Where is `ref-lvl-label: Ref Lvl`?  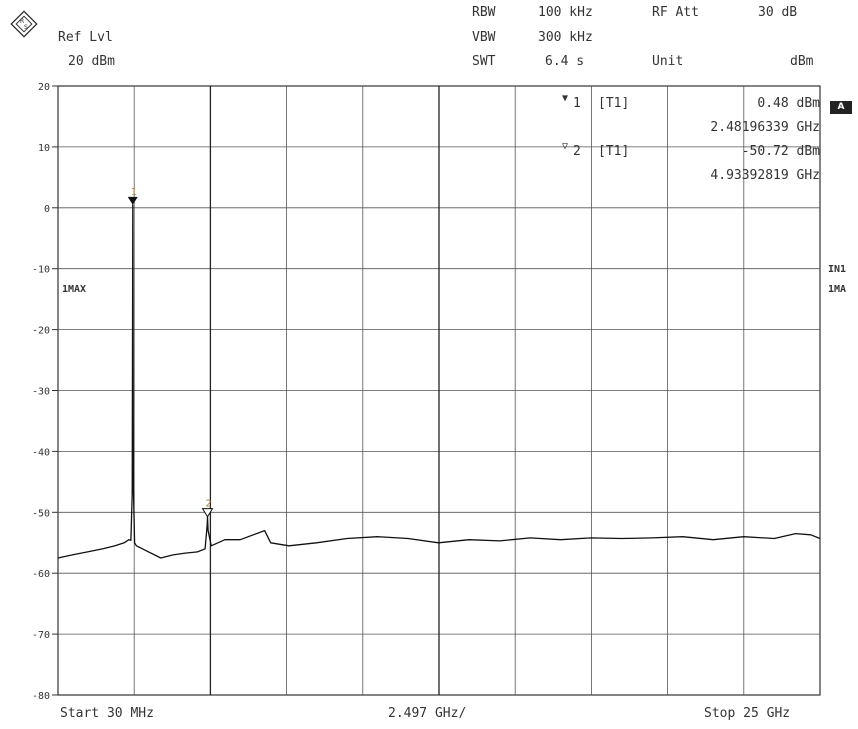 ref-lvl-label: Ref Lvl is located at coordinates (85, 37).